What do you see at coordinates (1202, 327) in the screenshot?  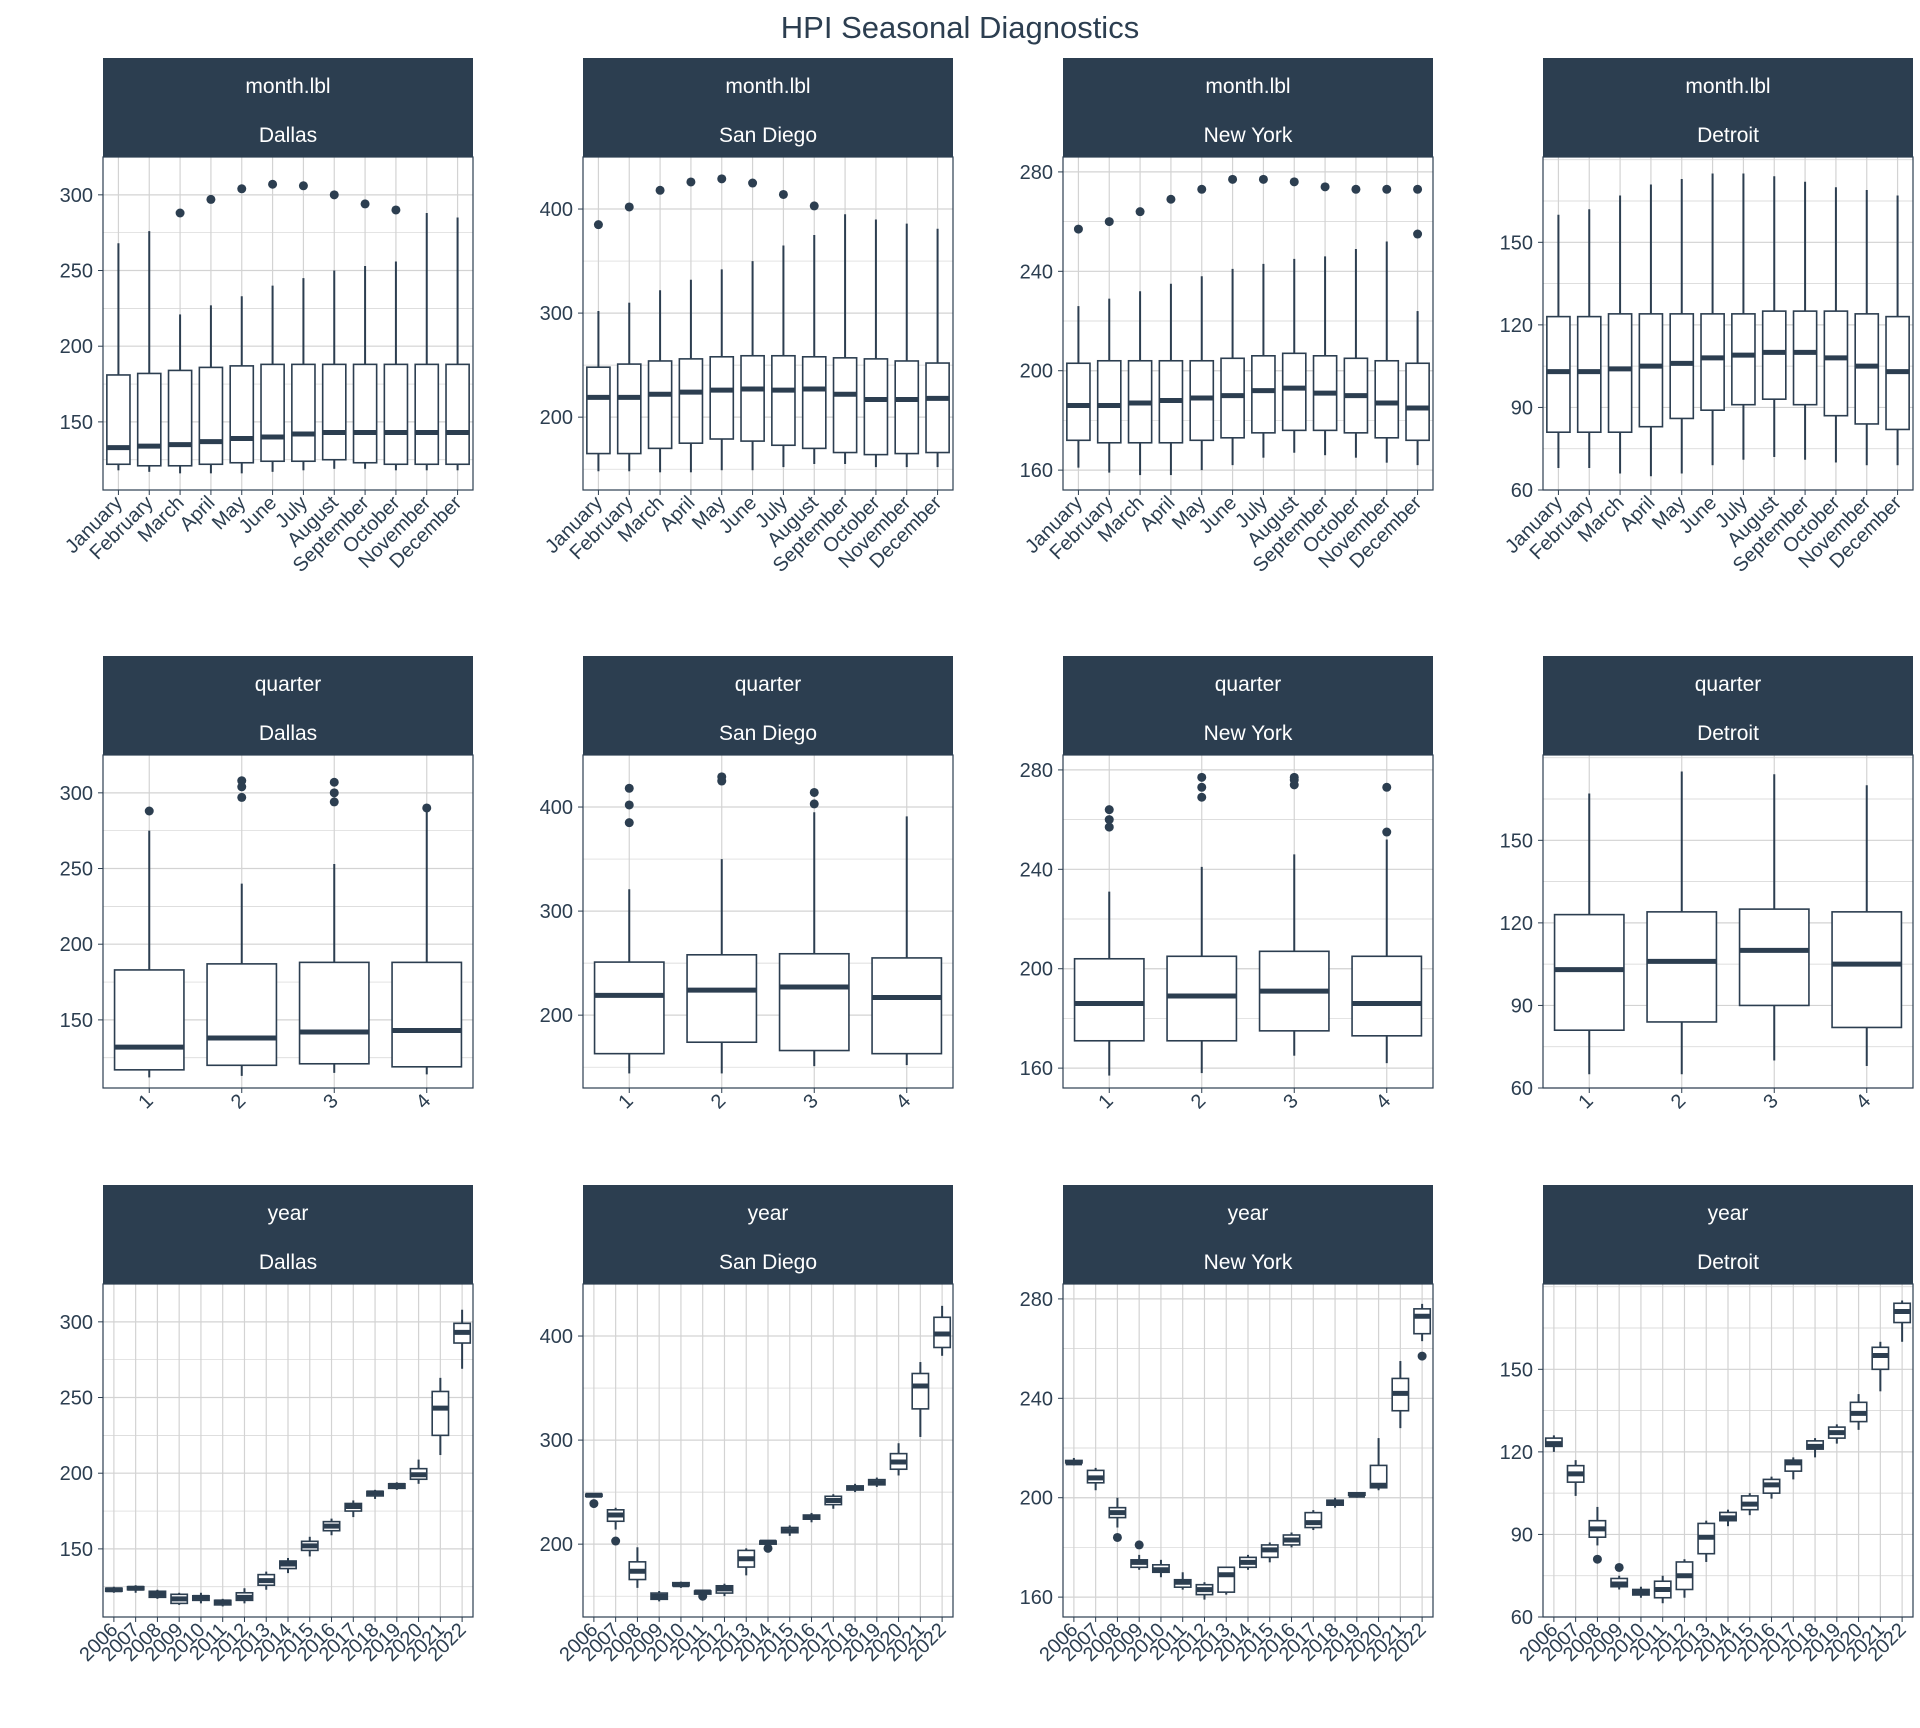 I see `box-May` at bounding box center [1202, 327].